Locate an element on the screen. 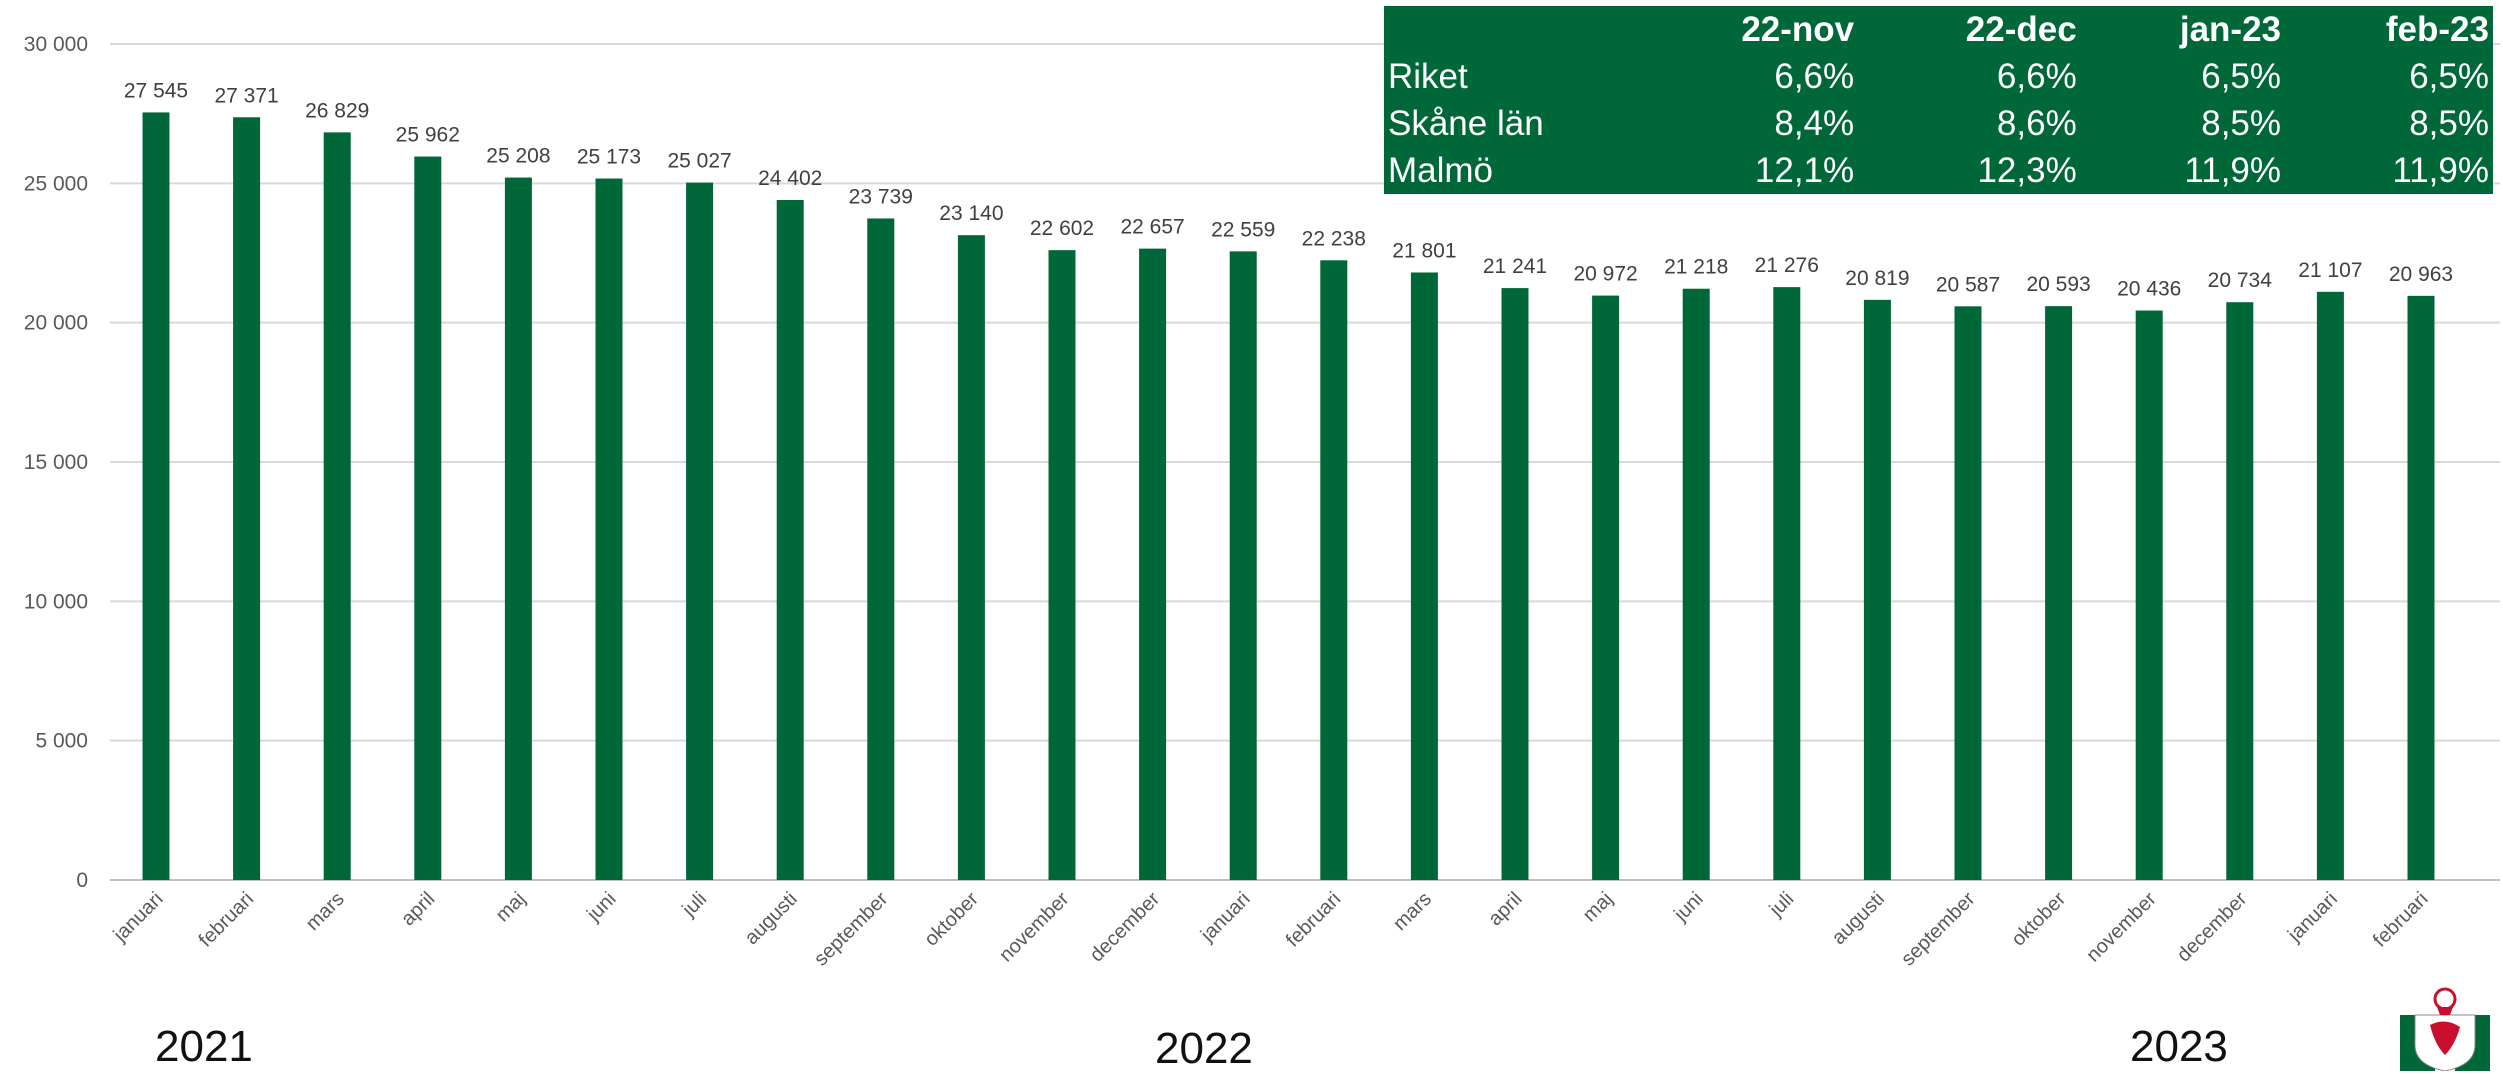 This screenshot has width=2503, height=1074. y-tick-label: 5 000 is located at coordinates (61, 741).